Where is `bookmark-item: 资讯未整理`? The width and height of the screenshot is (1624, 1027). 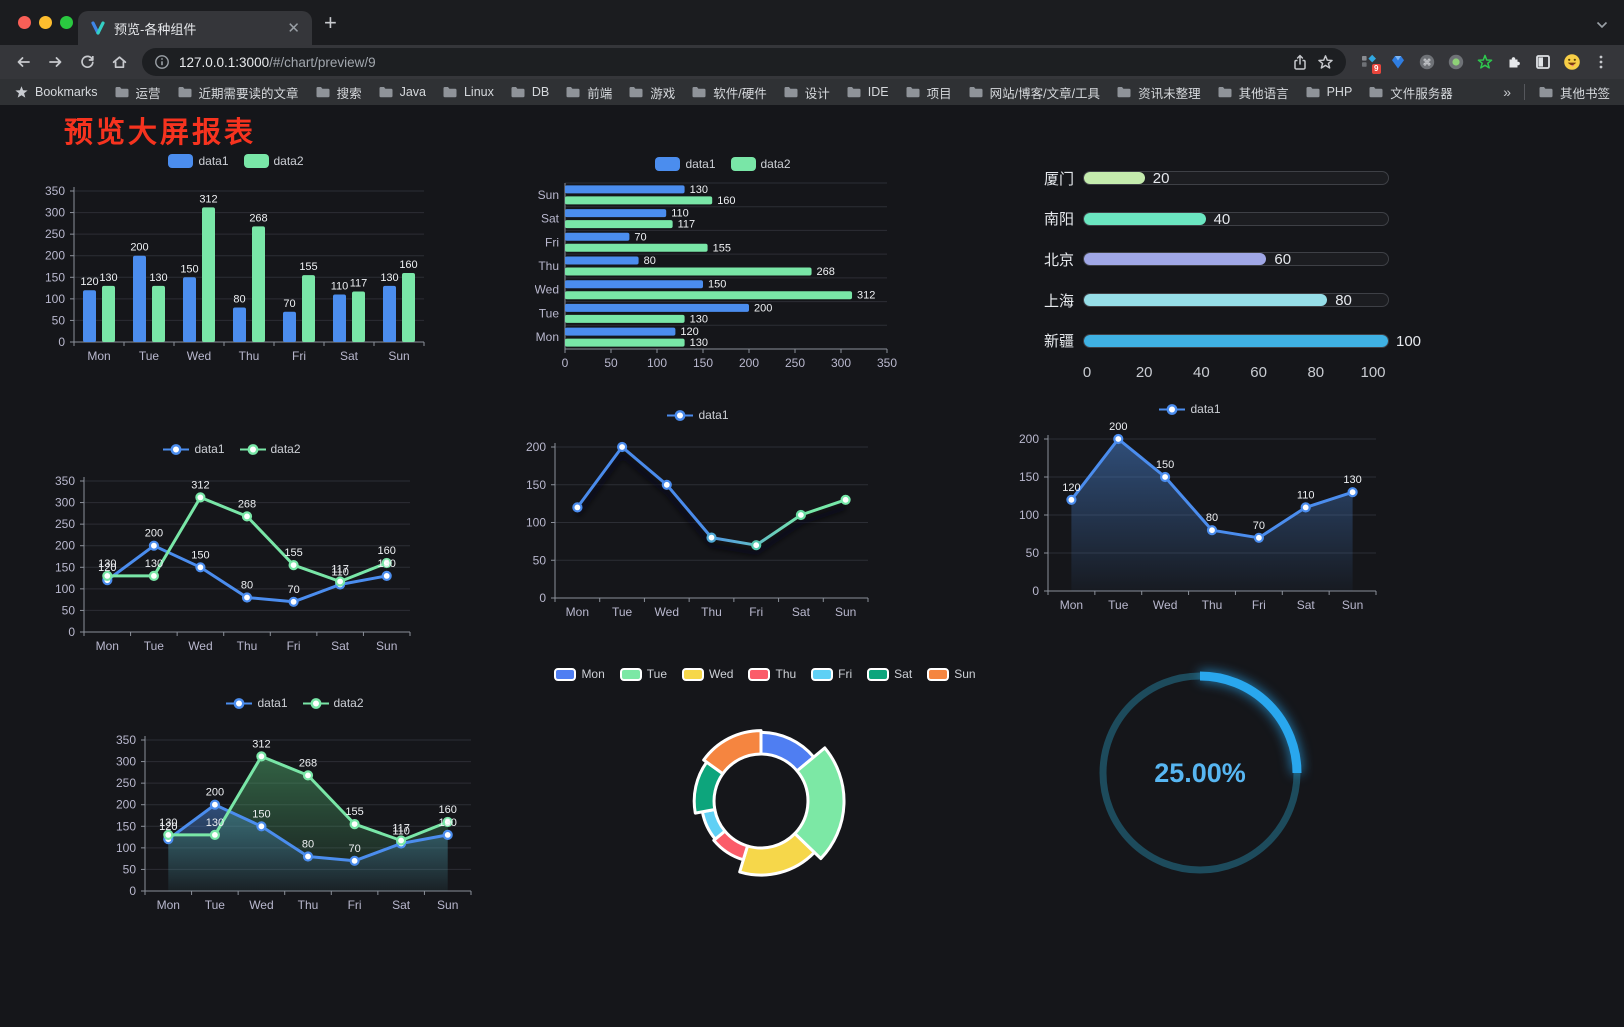 bookmark-item: 资讯未整理 is located at coordinates (1158, 92).